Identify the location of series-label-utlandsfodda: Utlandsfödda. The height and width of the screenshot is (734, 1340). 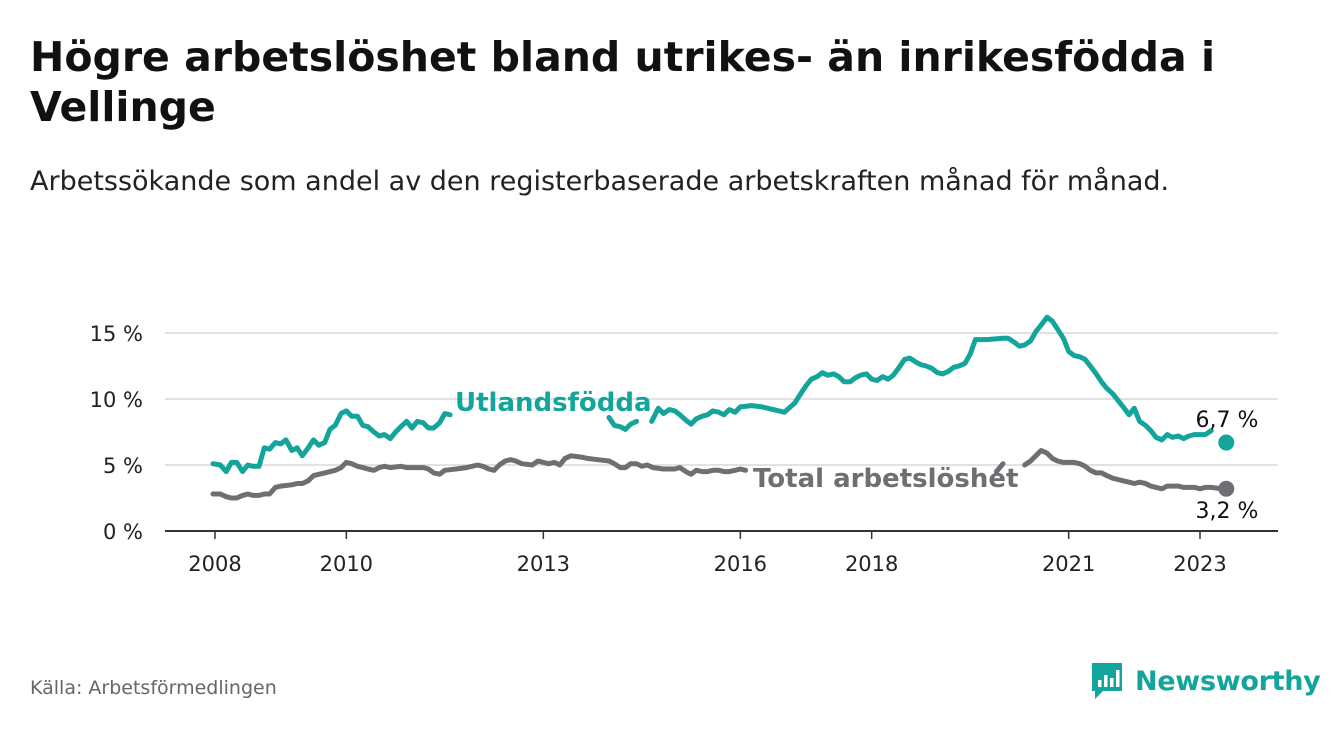
(553, 403).